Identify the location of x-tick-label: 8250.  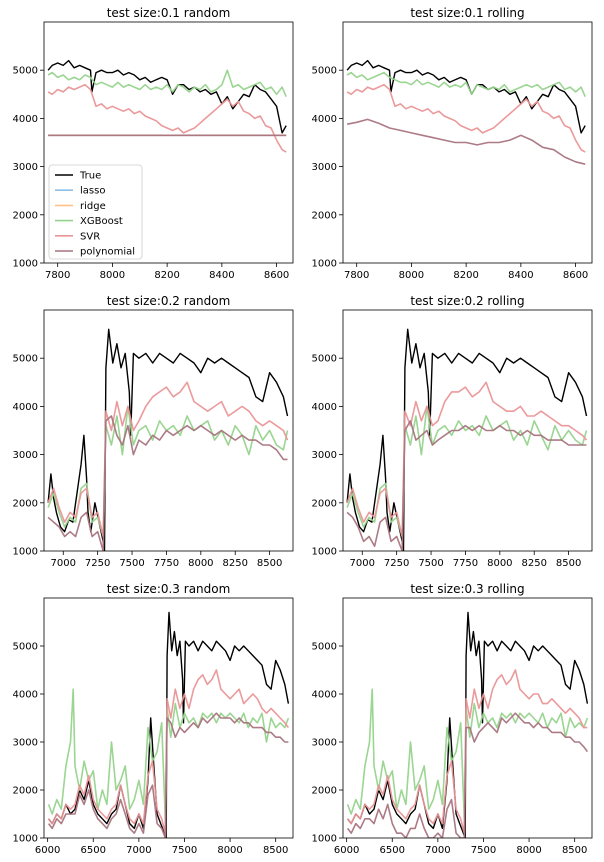
(234, 563).